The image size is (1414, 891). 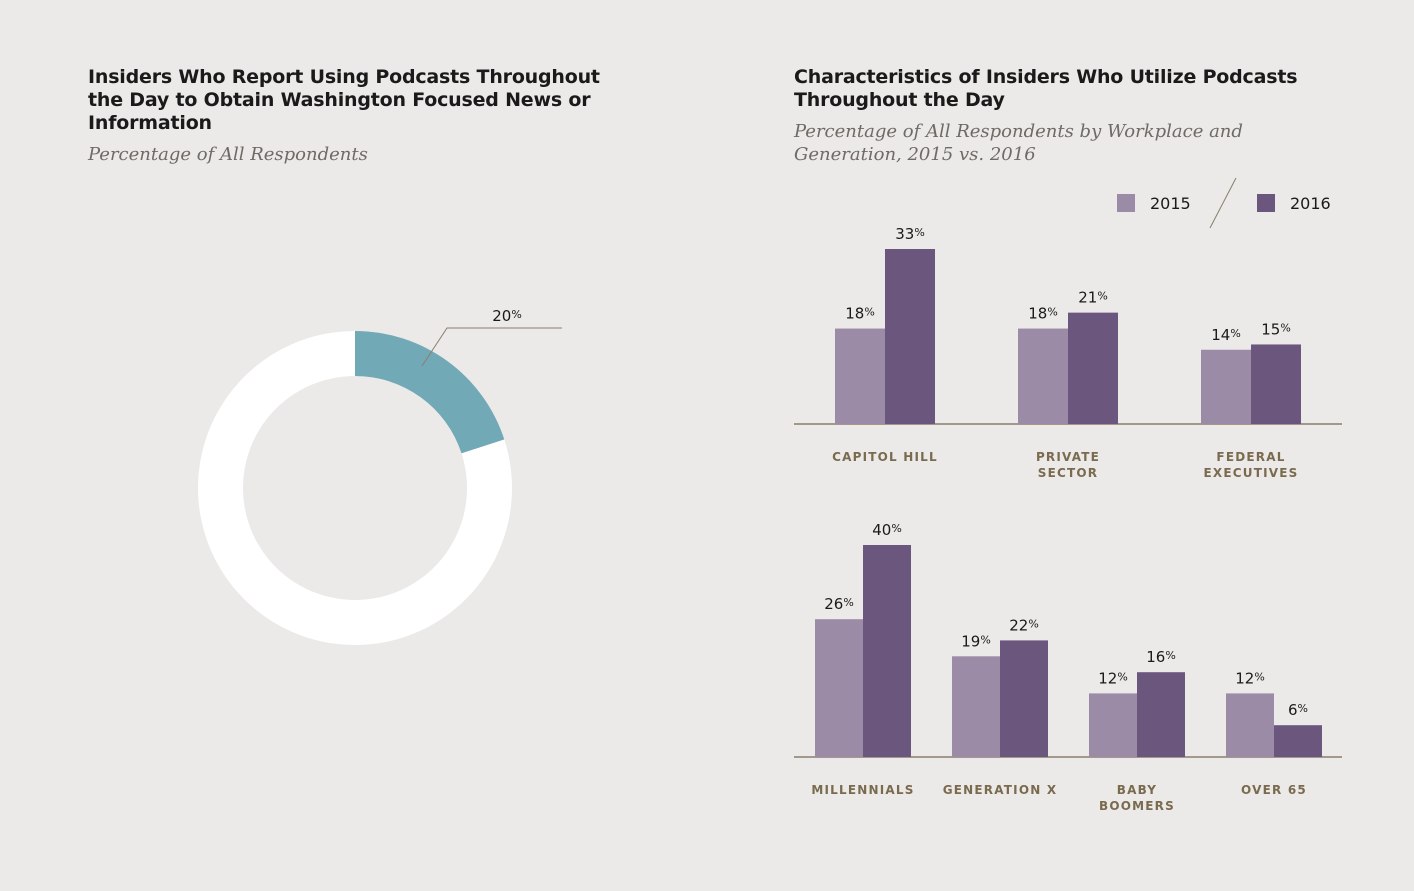 I want to click on generation-value-label-2015-3: 12%, so click(x=1250, y=678).